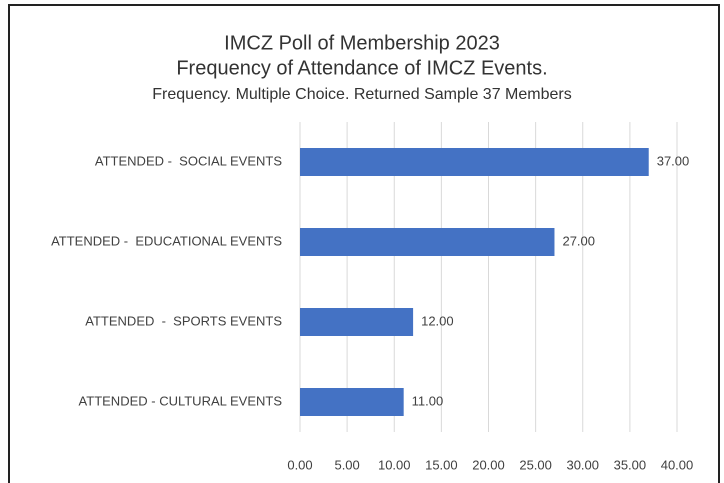  Describe the element at coordinates (166, 240) in the screenshot. I see `y-tick-label: ATTENDED - EDUCATIONAL EVENTS` at that location.